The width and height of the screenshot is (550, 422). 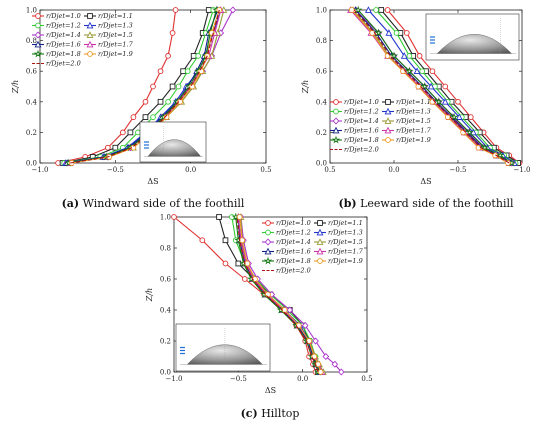 I want to click on panel-caption: (b) Leeward side of the foothill, so click(x=426, y=203).